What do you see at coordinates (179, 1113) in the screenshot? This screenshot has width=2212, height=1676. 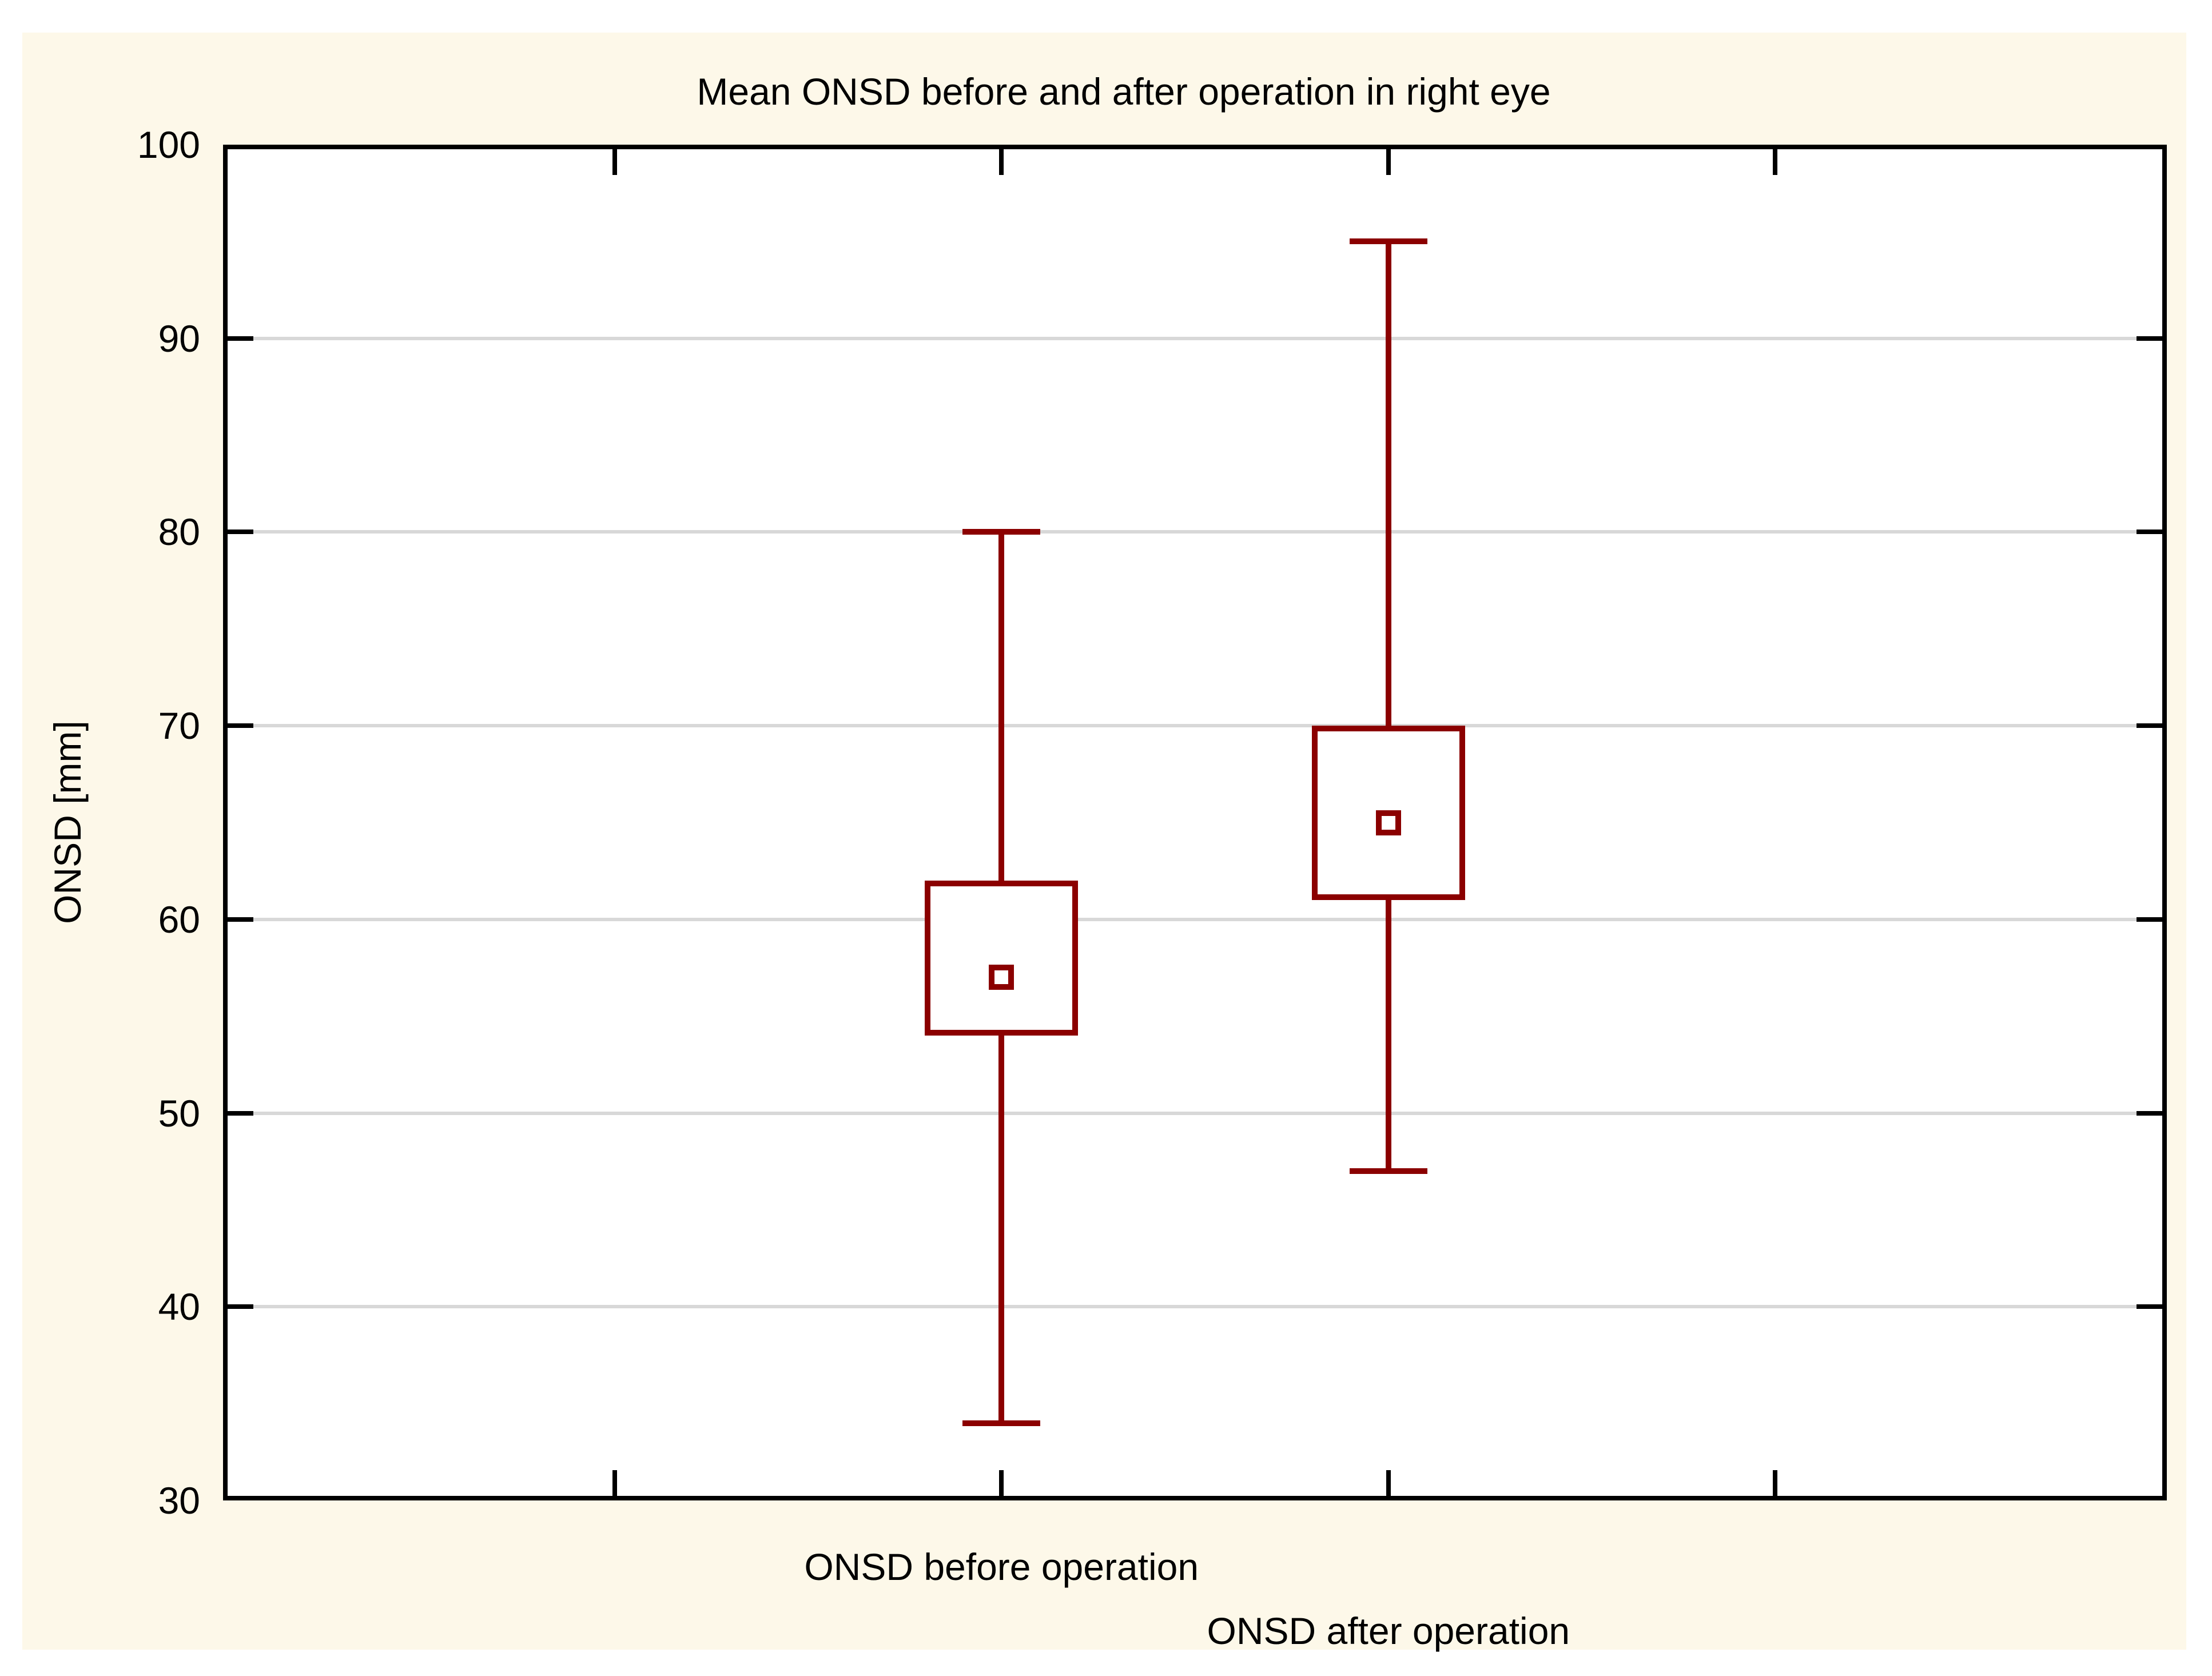 I see `y-tick-label: 50` at bounding box center [179, 1113].